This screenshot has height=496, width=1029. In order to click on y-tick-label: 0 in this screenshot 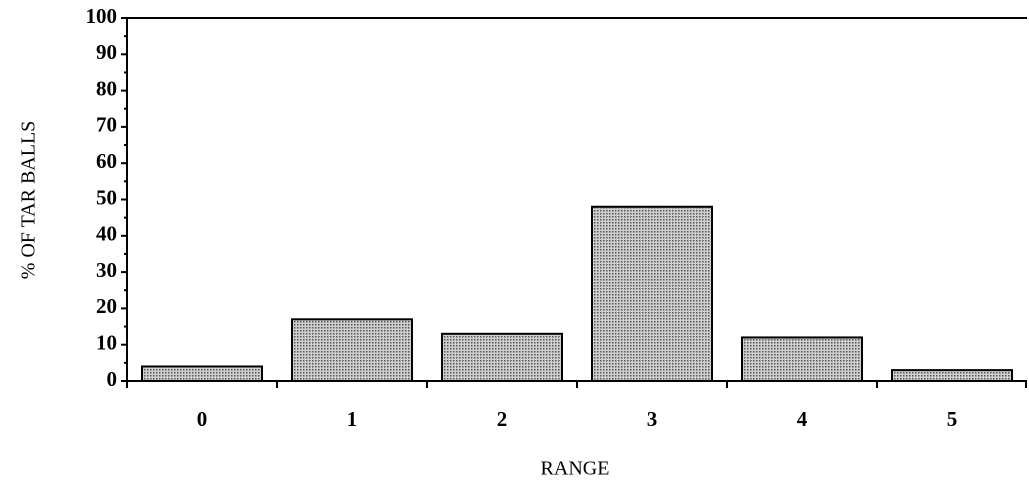, I will do `click(112, 379)`.